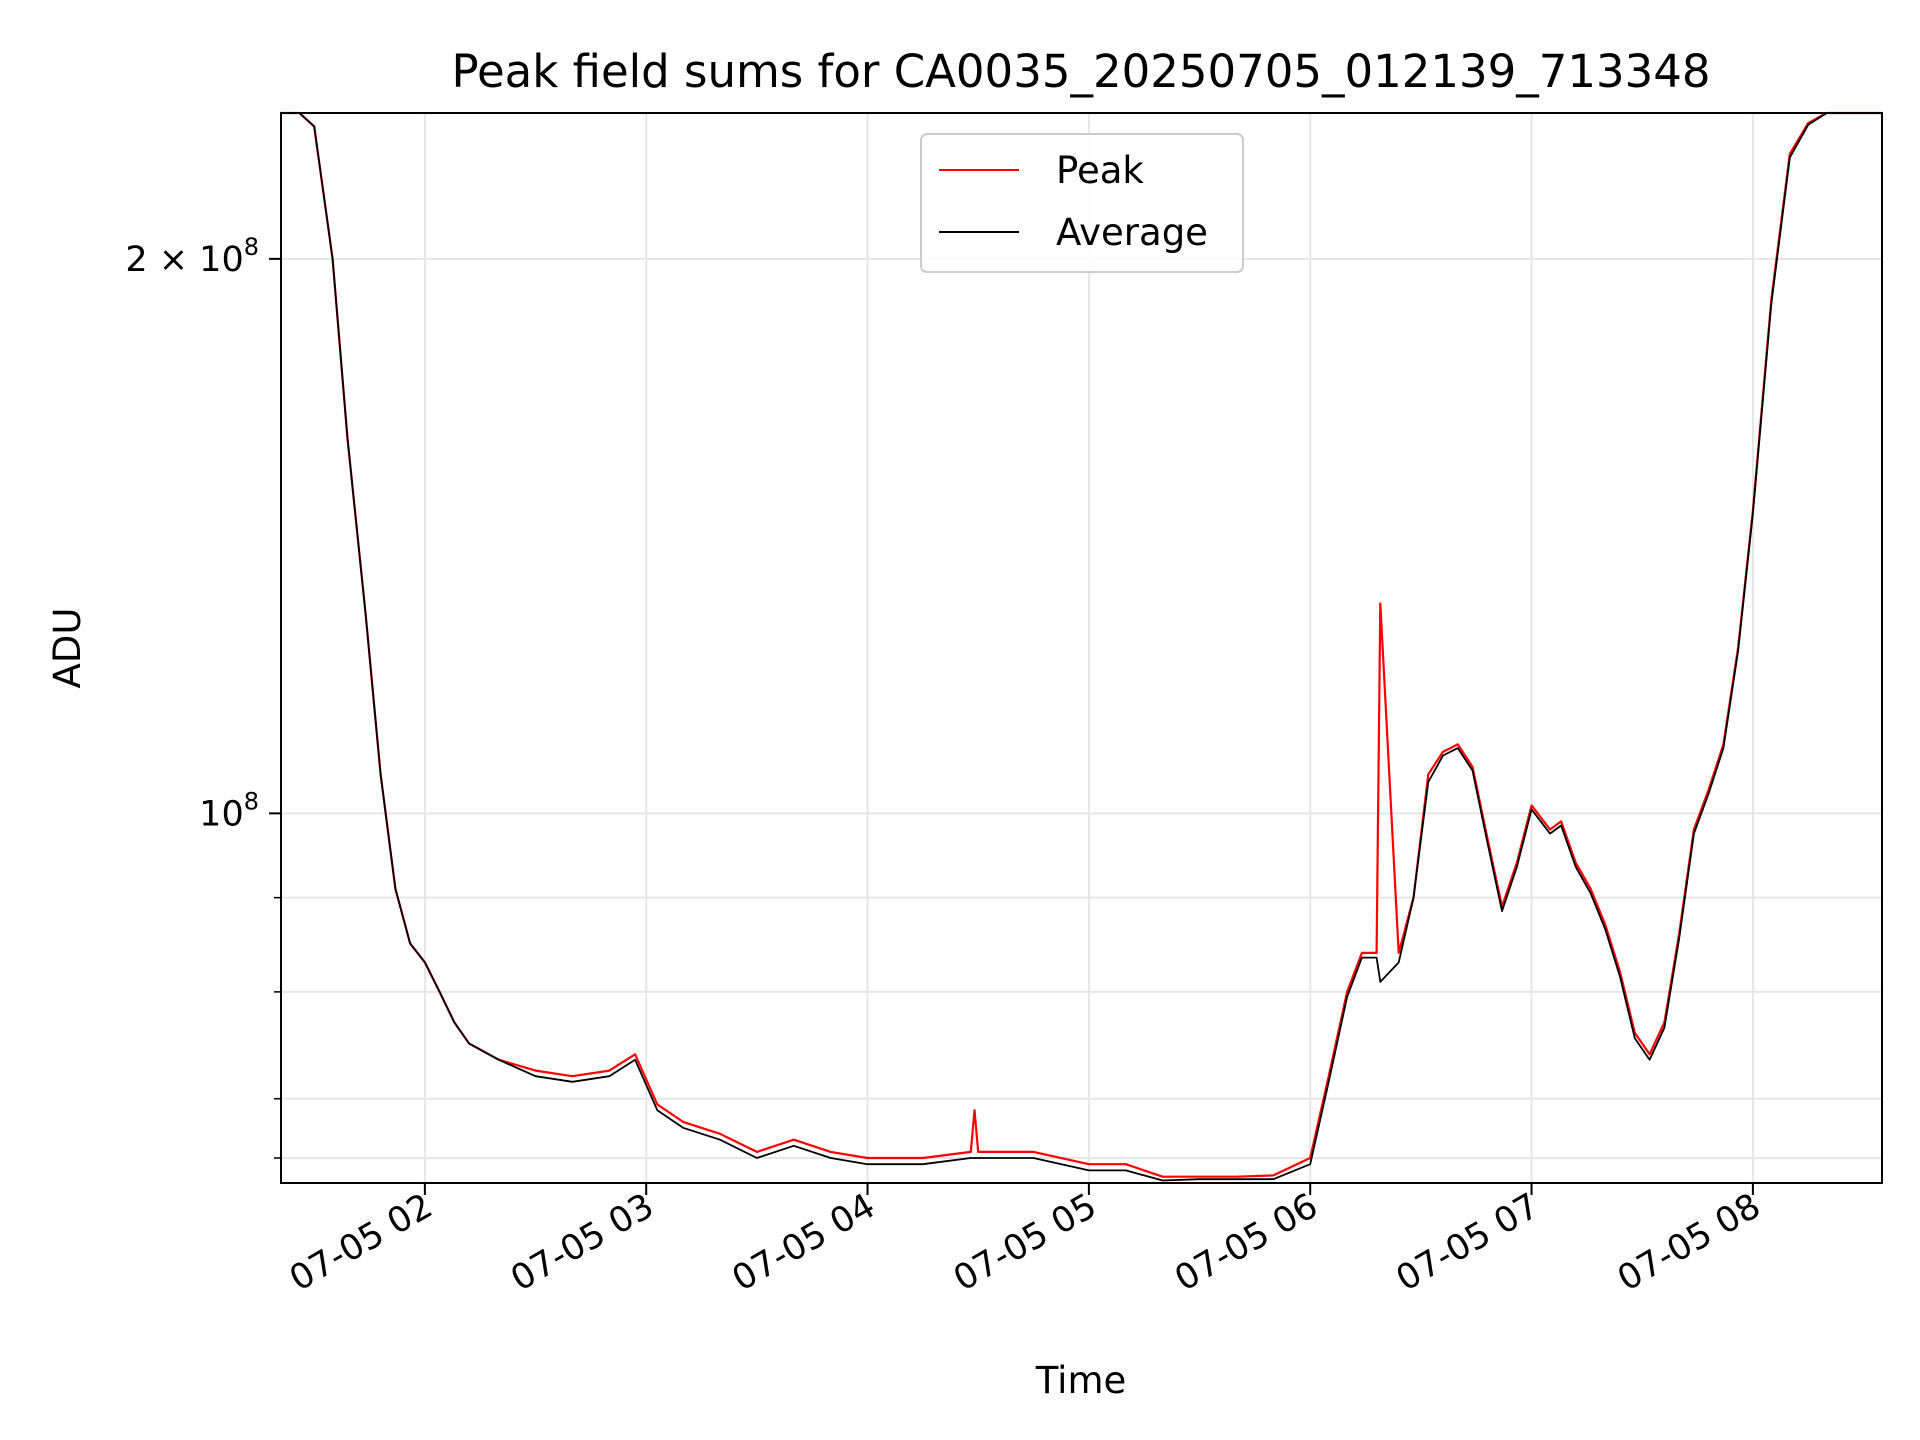 The height and width of the screenshot is (1440, 1920). Describe the element at coordinates (1468, 1242) in the screenshot. I see `x-tick-label: 07-05 07` at that location.